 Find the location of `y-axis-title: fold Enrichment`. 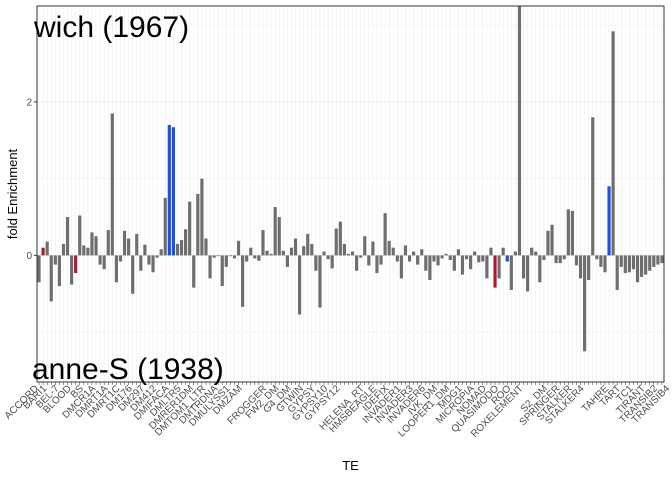

y-axis-title: fold Enrichment is located at coordinates (12, 193).